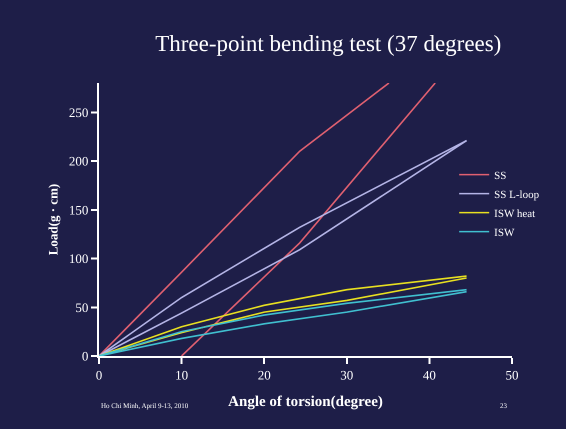  What do you see at coordinates (181, 375) in the screenshot?
I see `x-tick-label: 10` at bounding box center [181, 375].